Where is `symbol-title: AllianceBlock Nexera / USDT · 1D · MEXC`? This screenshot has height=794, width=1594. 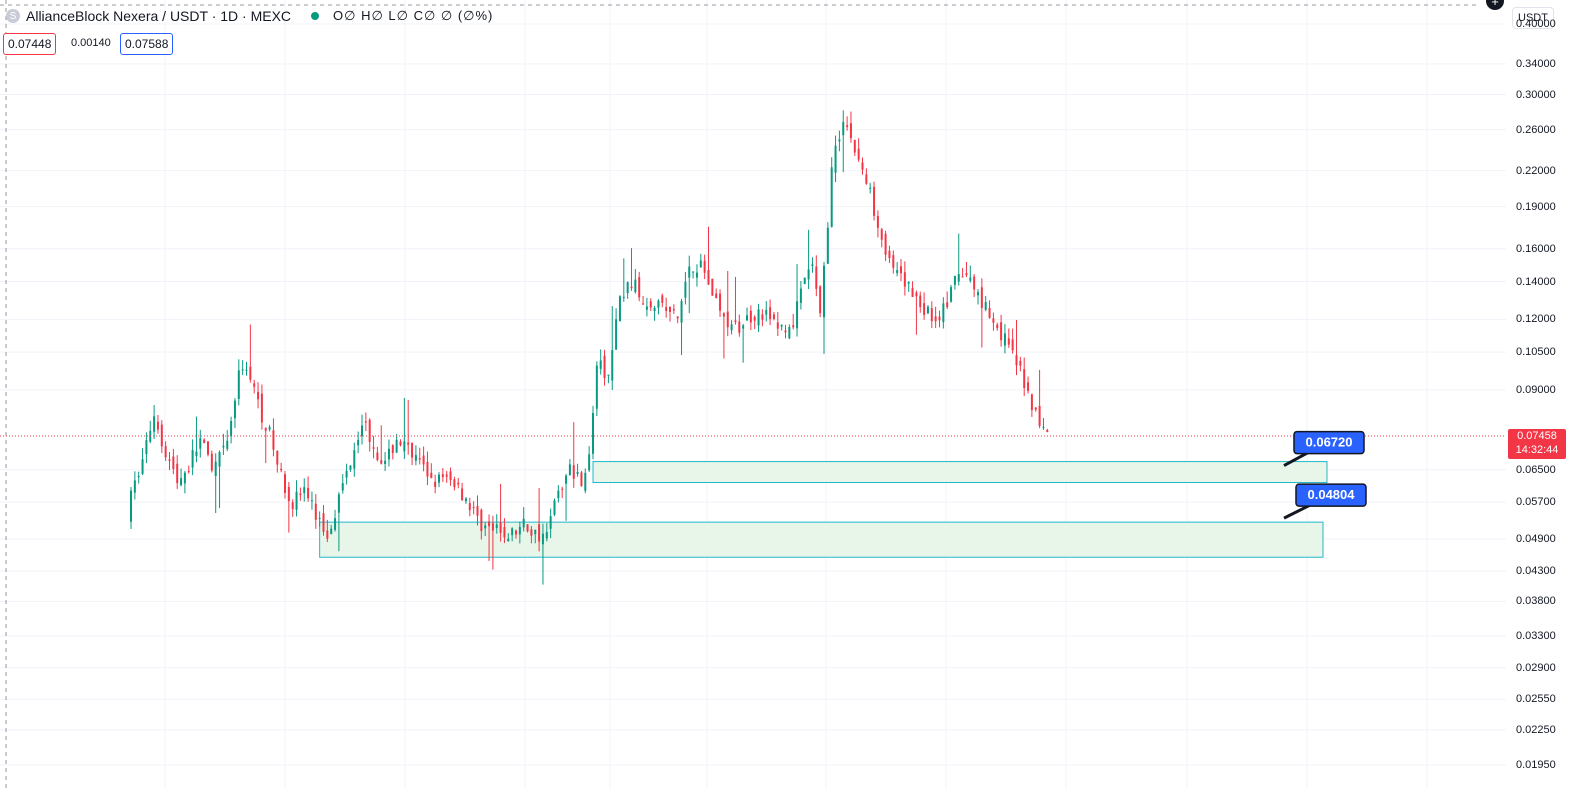 symbol-title: AllianceBlock Nexera / USDT · 1D · MEXC is located at coordinates (159, 16).